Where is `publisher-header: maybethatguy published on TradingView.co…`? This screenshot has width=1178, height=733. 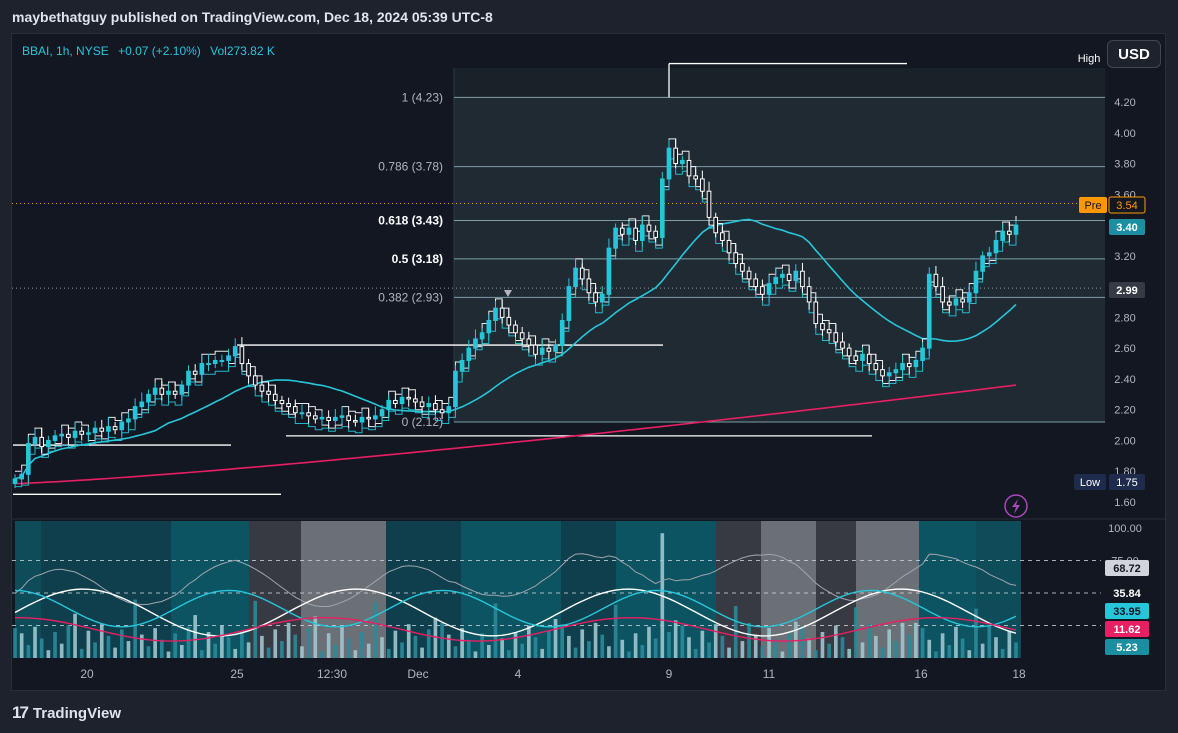
publisher-header: maybethatguy published on TradingView.co… is located at coordinates (252, 17).